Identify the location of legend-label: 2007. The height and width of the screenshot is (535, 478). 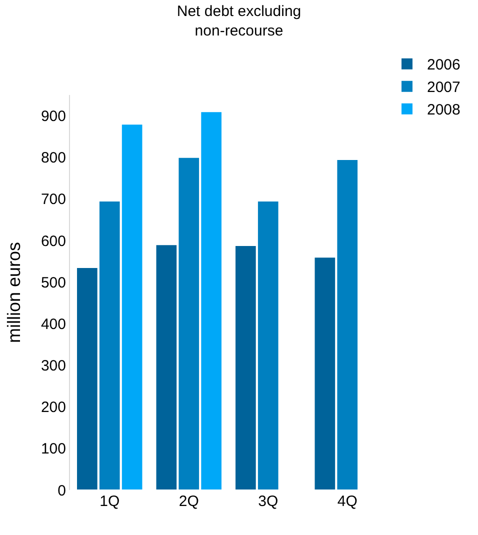
(443, 87).